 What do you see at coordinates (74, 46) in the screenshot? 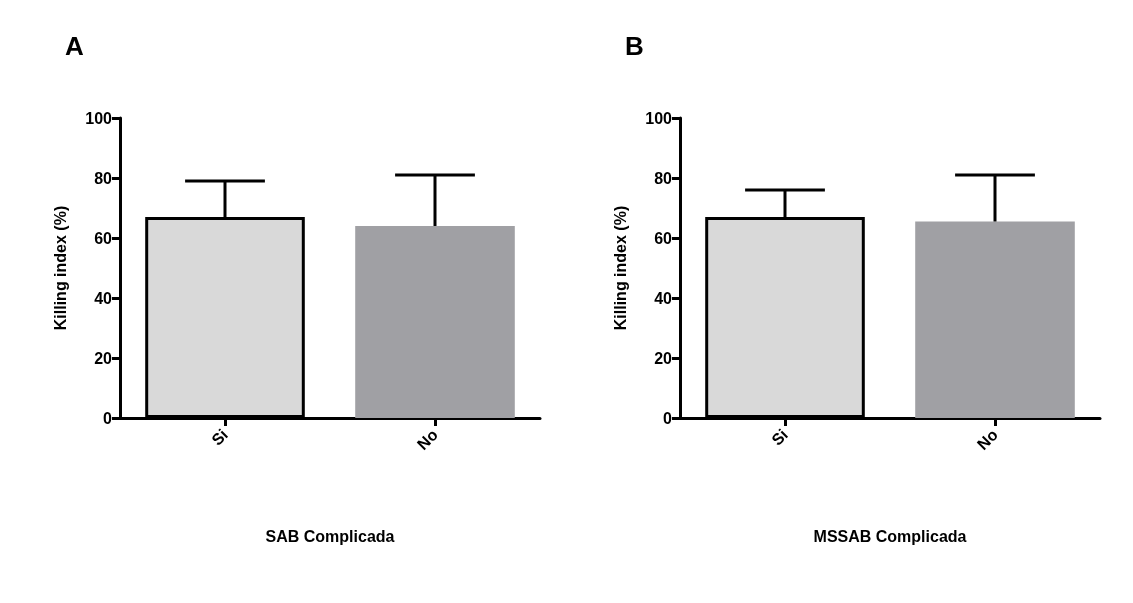
I see `chart-title: A` at bounding box center [74, 46].